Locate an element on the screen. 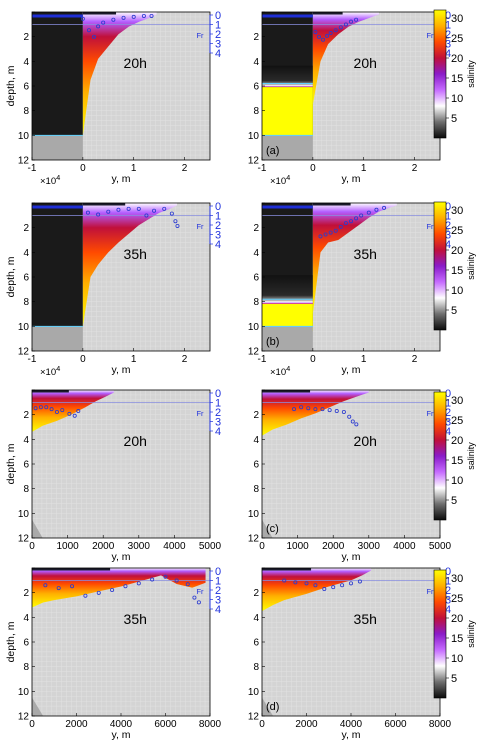 Image resolution: width=500 pixels, height=742 pixels. x-tick-label: 6000 is located at coordinates (395, 724).